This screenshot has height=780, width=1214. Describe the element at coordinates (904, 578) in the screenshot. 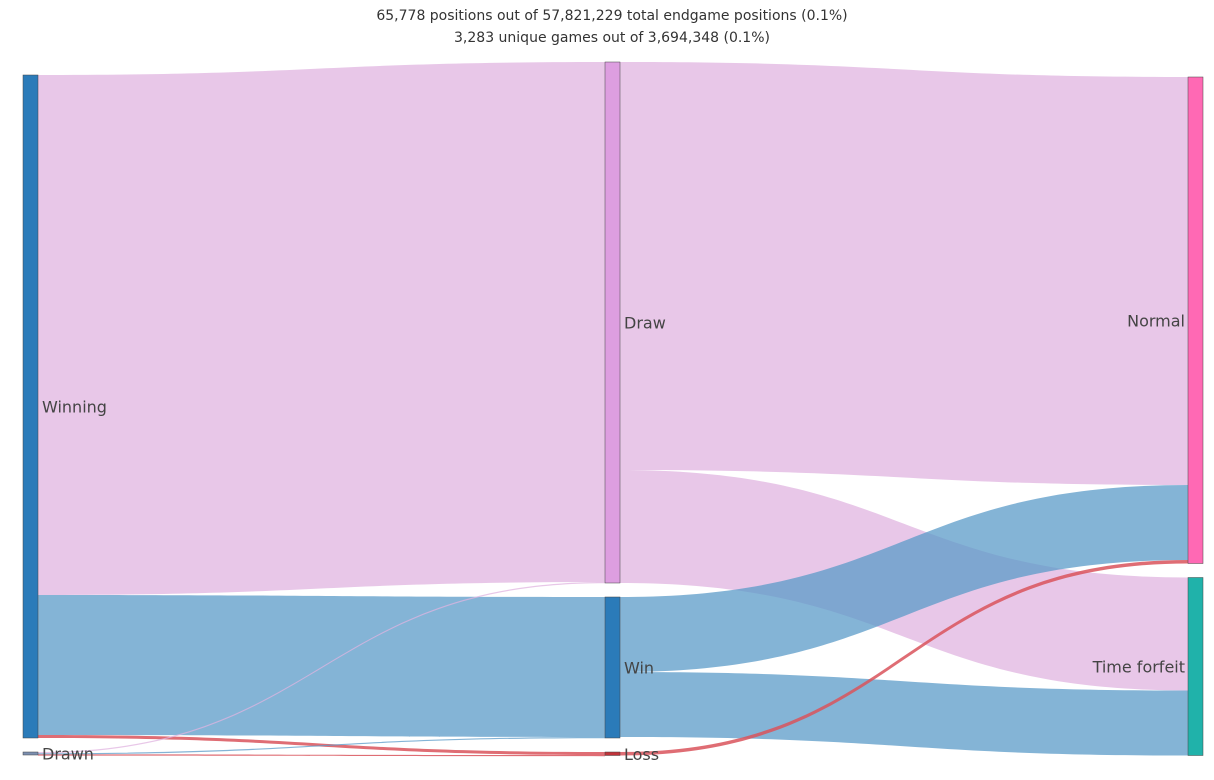

I see `sankey-link-win-to-normal` at that location.